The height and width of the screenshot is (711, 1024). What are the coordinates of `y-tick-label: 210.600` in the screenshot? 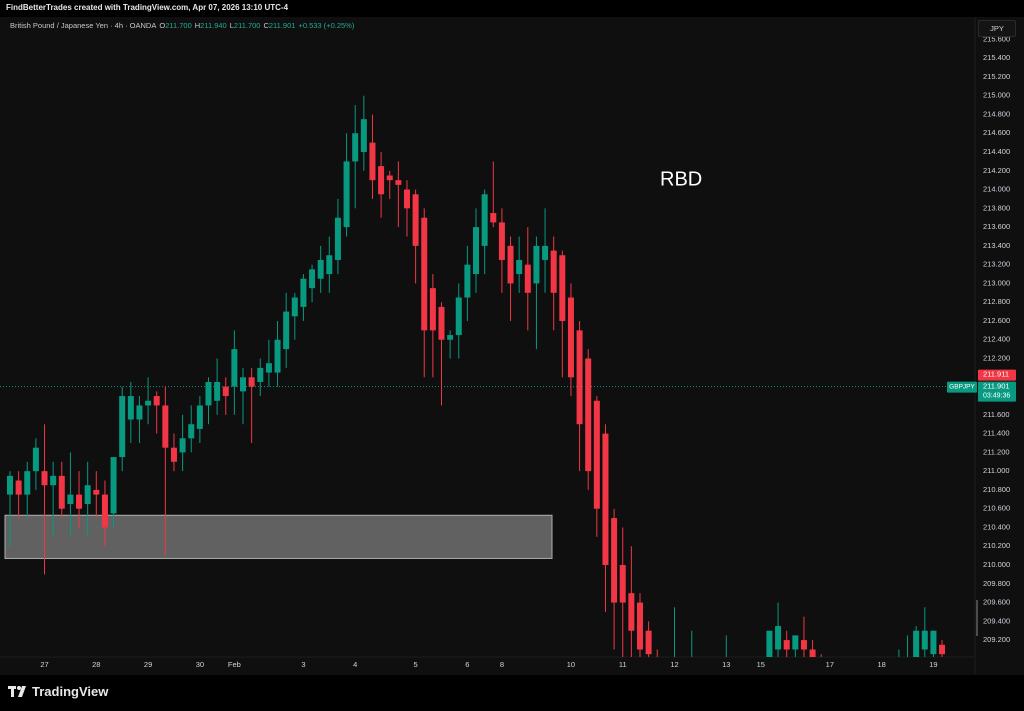 It's located at (996, 508).